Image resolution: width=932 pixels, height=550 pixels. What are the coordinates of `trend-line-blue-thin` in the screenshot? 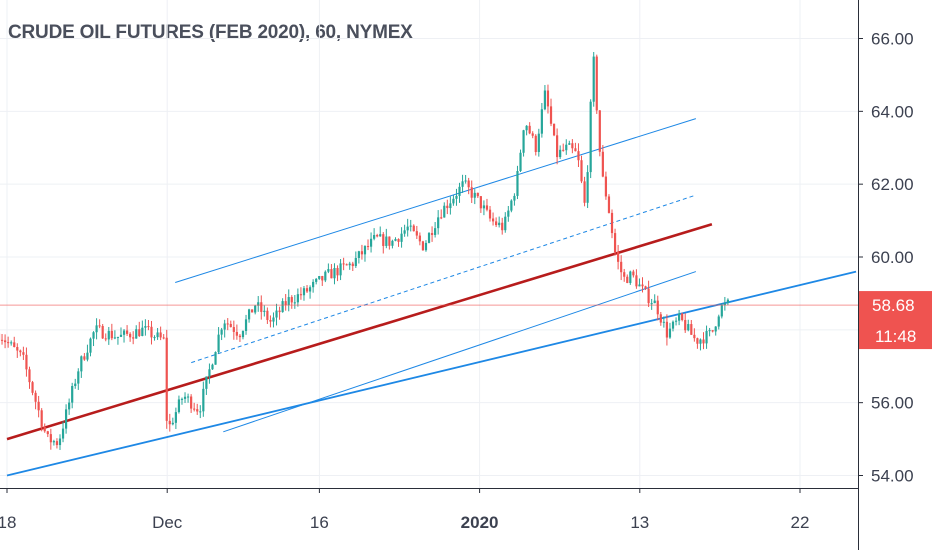 It's located at (460, 352).